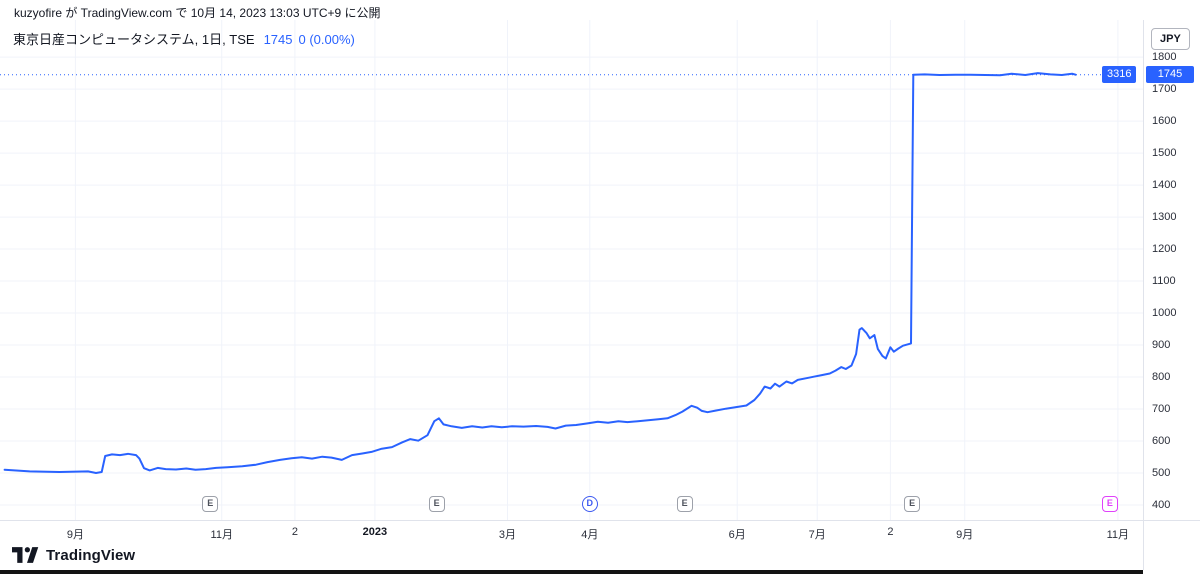 This screenshot has width=1200, height=574. What do you see at coordinates (1170, 39) in the screenshot?
I see `currency-button: JPY` at bounding box center [1170, 39].